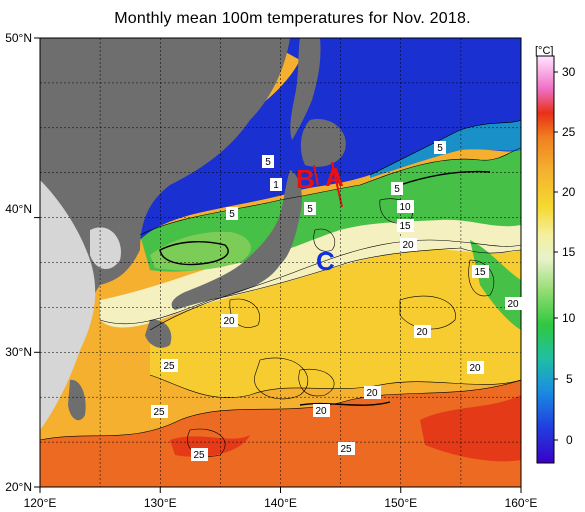 This screenshot has width=585, height=512. Describe the element at coordinates (68, 305) in the screenshot. I see `china-land` at that location.